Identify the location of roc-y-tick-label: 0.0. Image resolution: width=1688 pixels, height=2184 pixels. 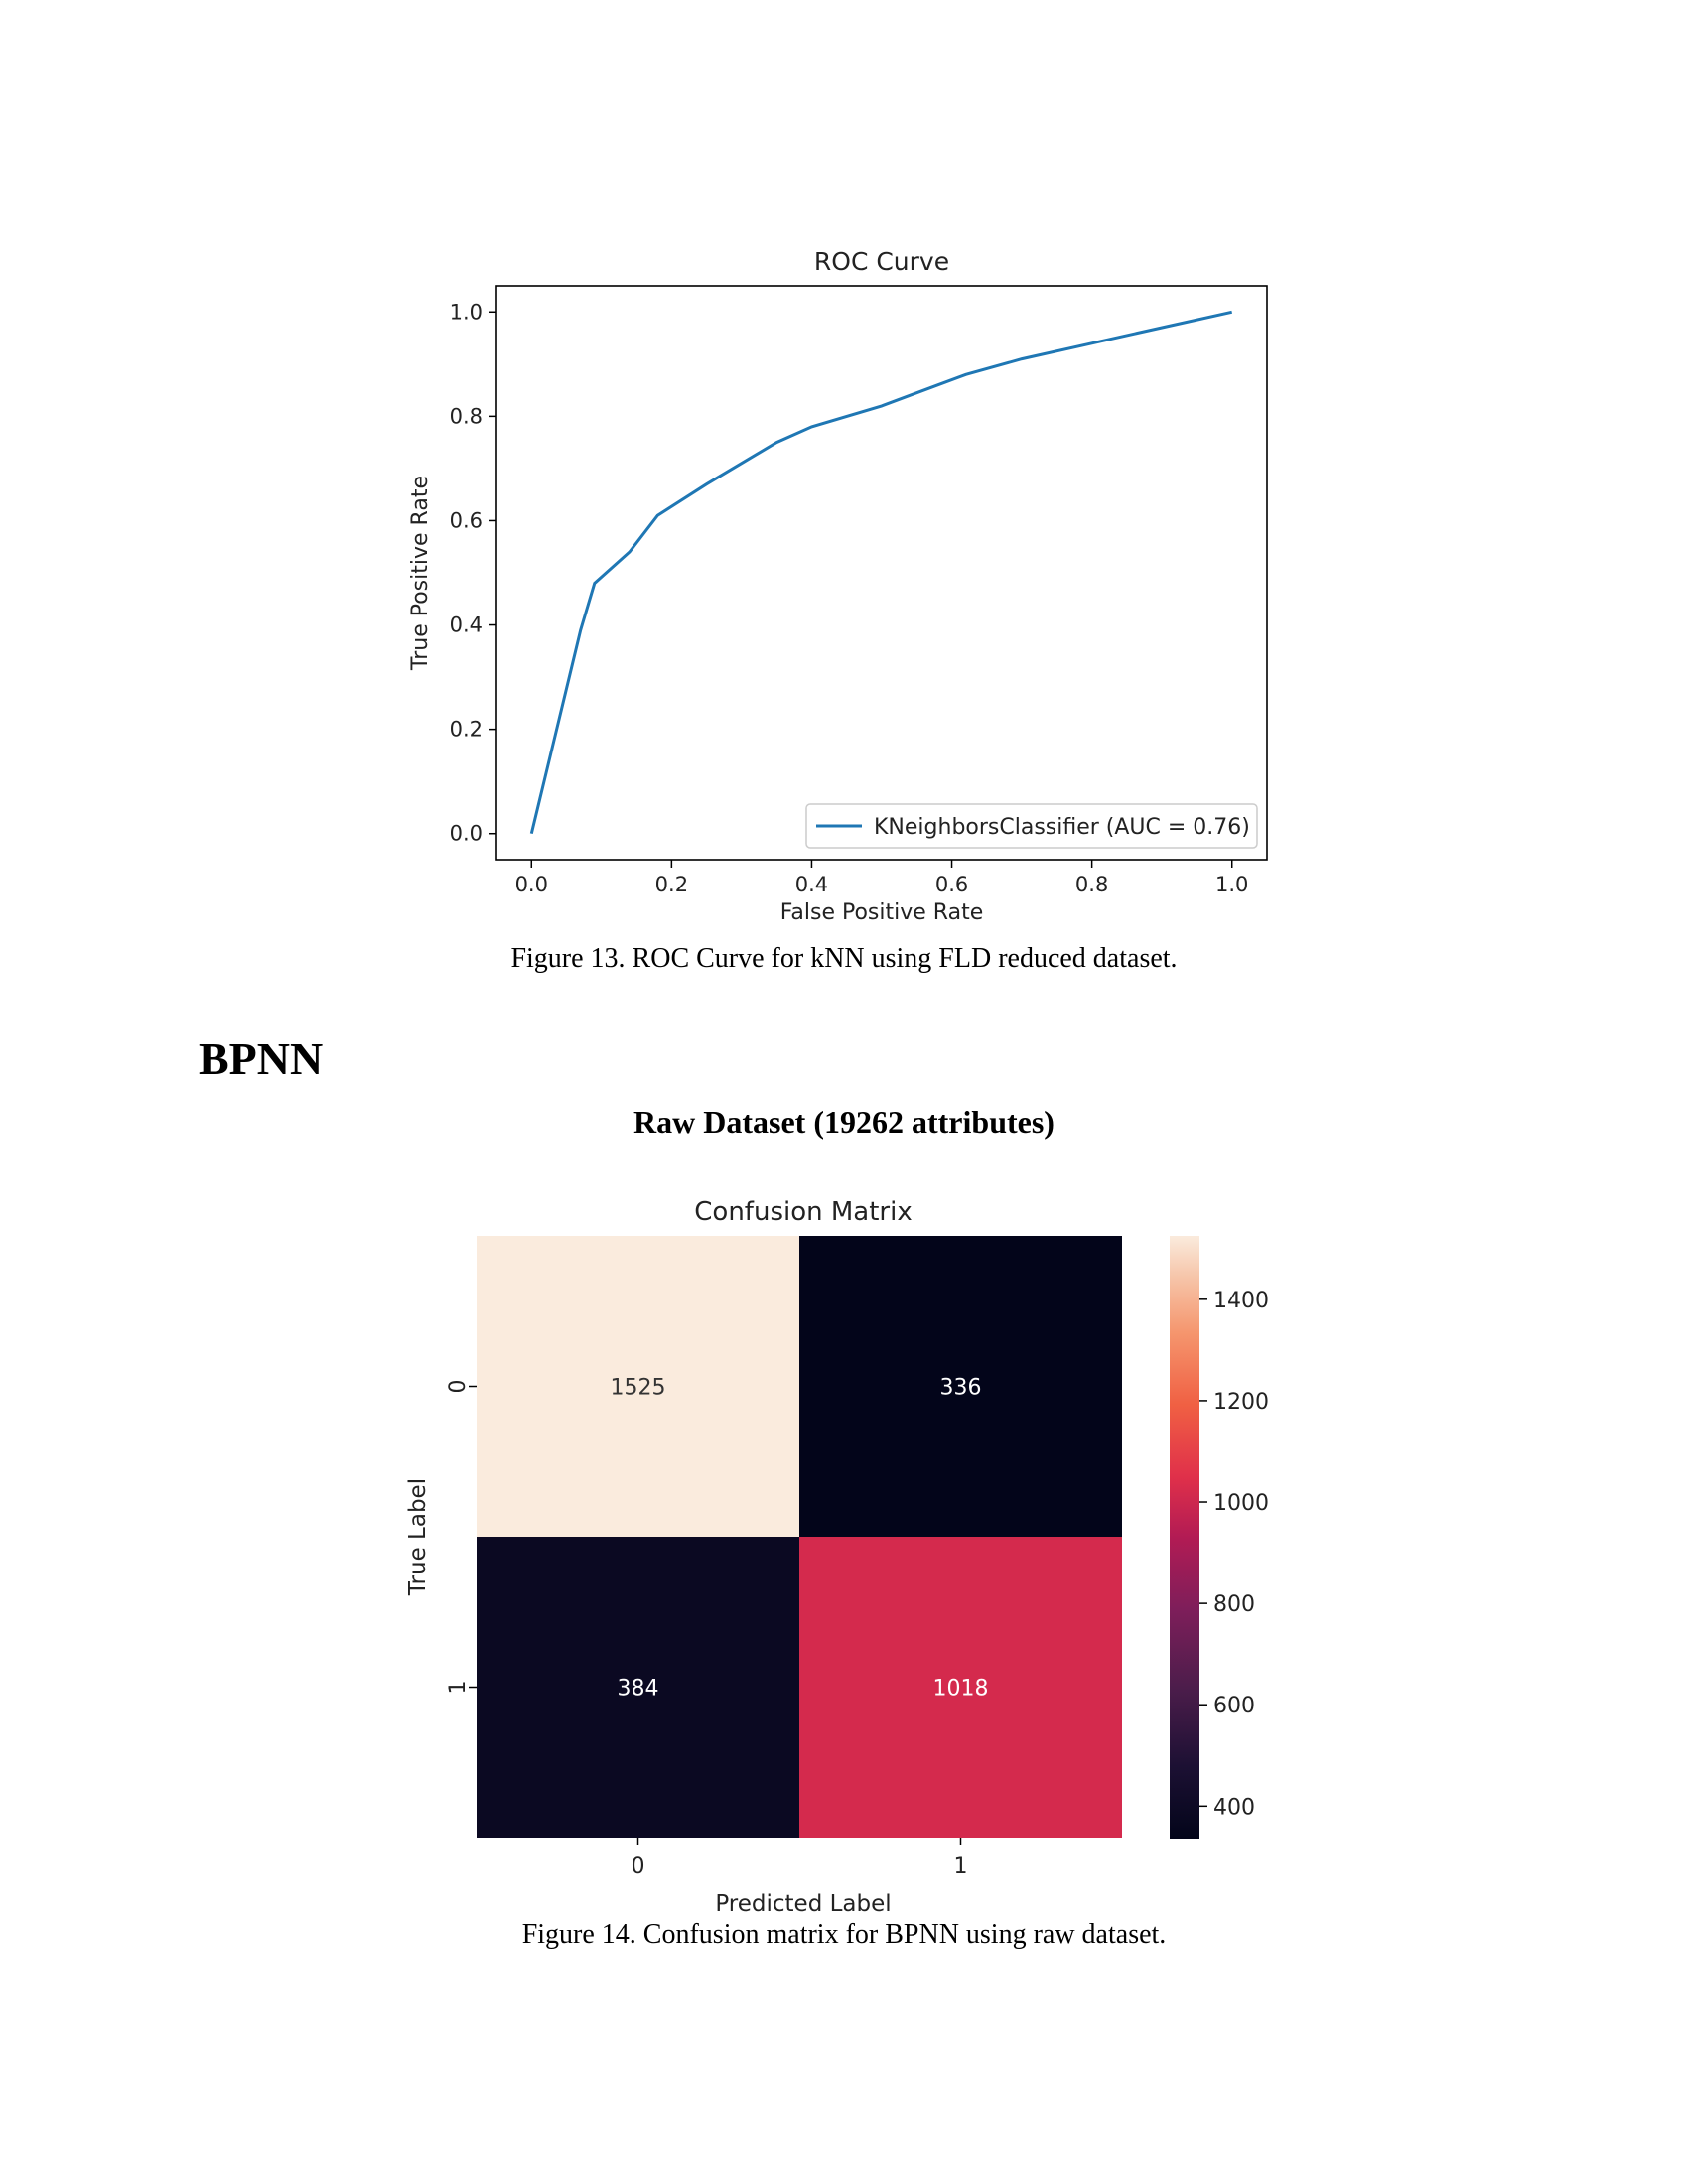
(466, 834).